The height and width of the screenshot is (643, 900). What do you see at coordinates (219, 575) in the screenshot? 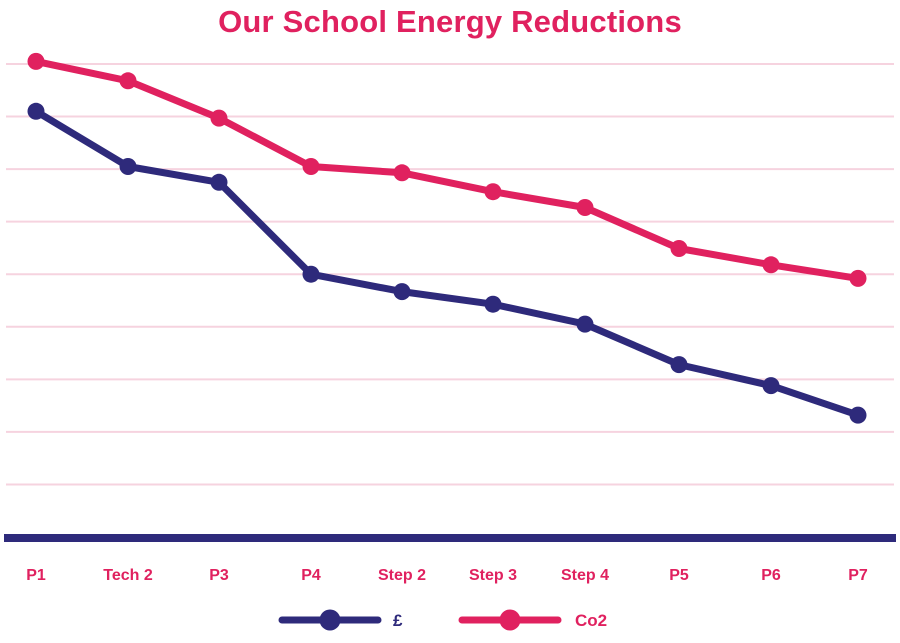
I see `x-tick-label: P3` at bounding box center [219, 575].